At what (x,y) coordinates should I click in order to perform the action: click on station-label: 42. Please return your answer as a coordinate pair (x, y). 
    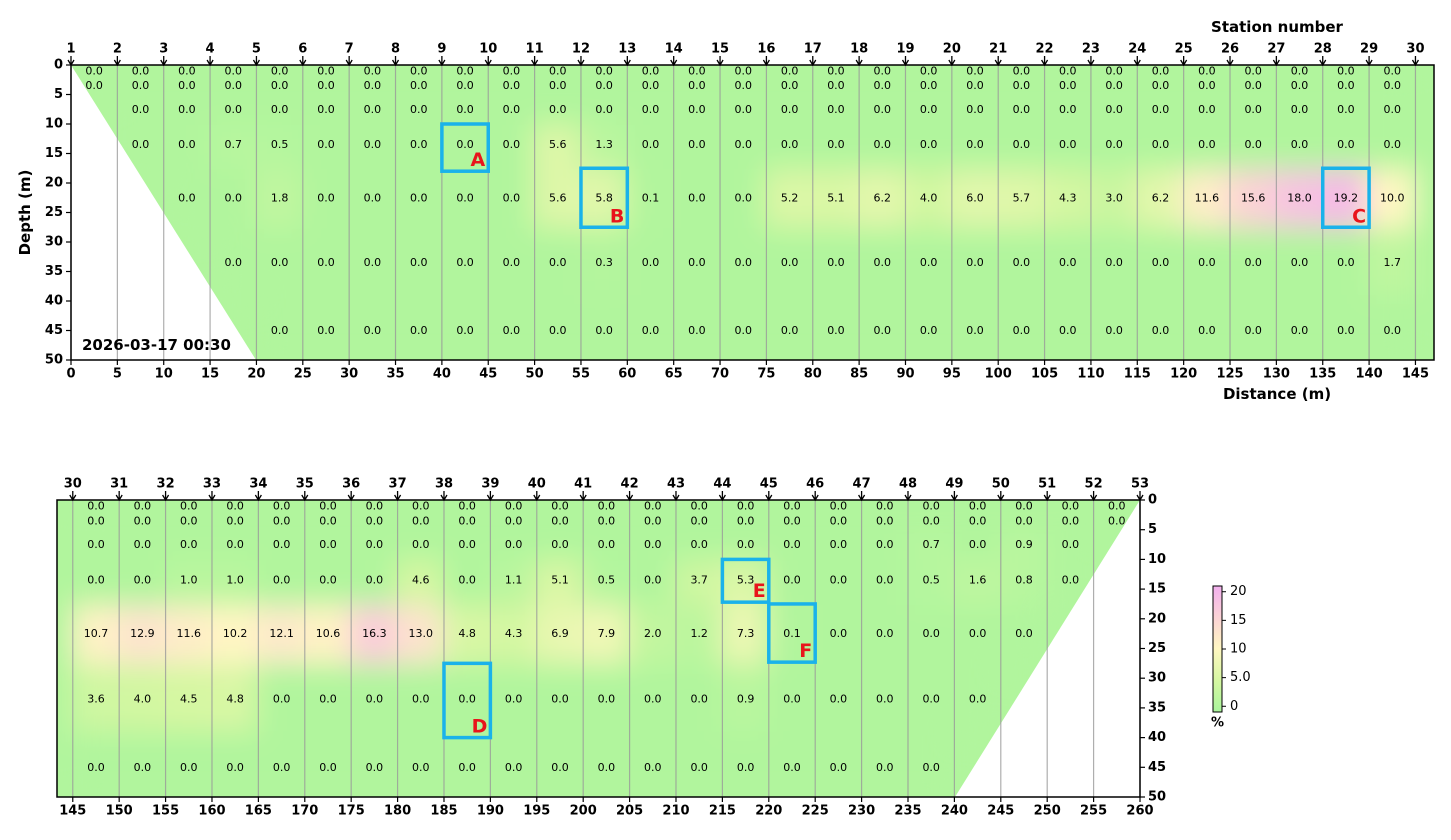
    Looking at the image, I should click on (630, 484).